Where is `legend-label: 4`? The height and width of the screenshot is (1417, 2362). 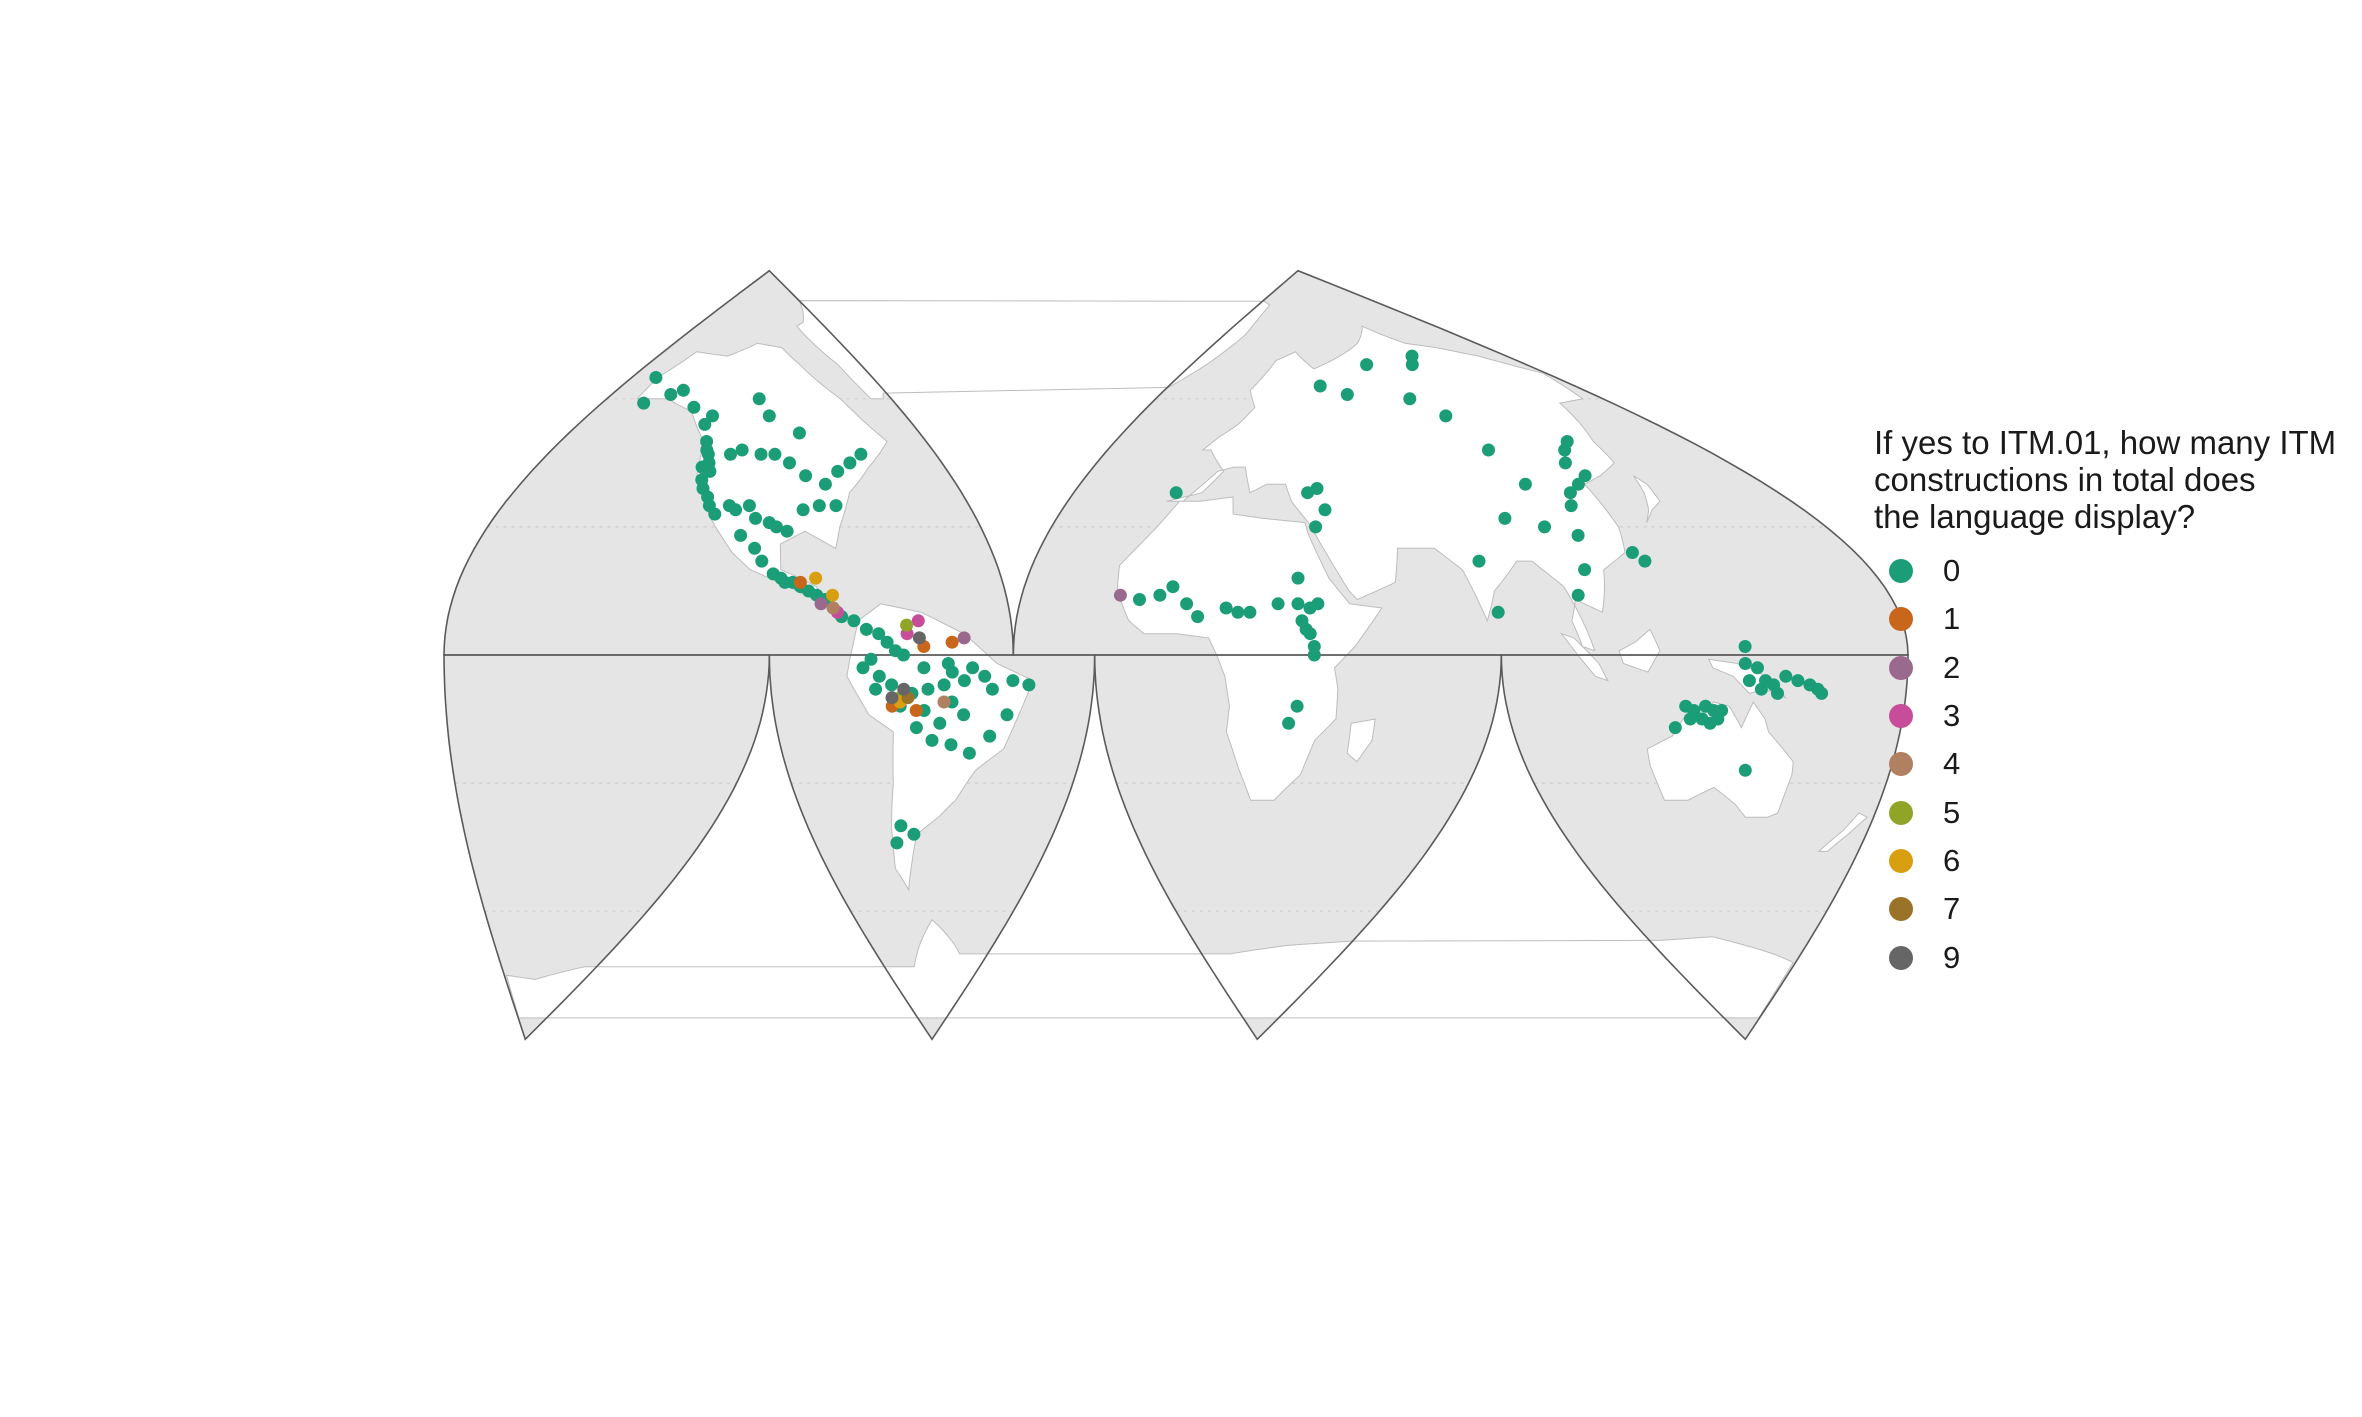 legend-label: 4 is located at coordinates (1952, 764).